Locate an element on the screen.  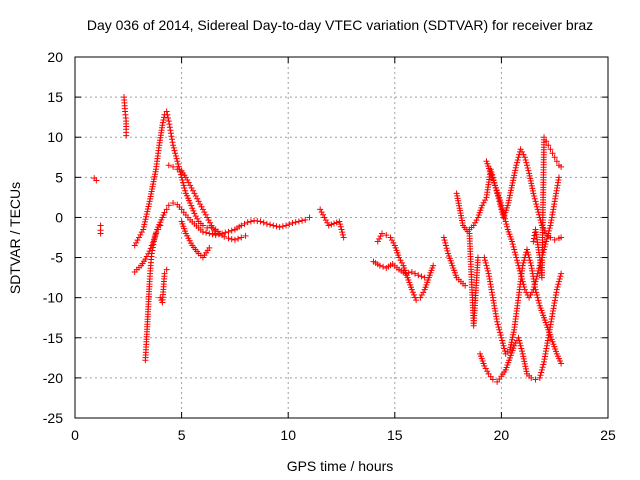
series-seg-a is located at coordinates (95, 179).